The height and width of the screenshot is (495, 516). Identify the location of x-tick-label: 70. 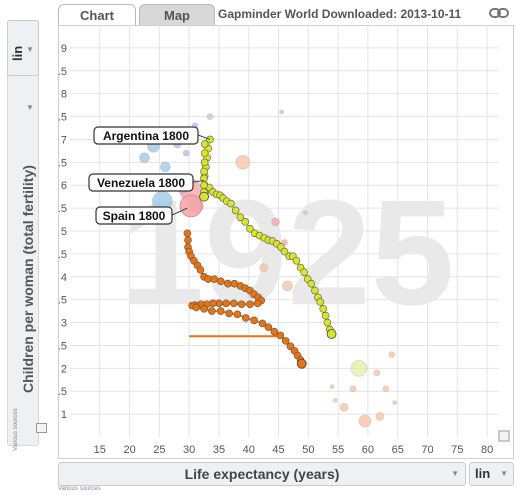
(427, 450).